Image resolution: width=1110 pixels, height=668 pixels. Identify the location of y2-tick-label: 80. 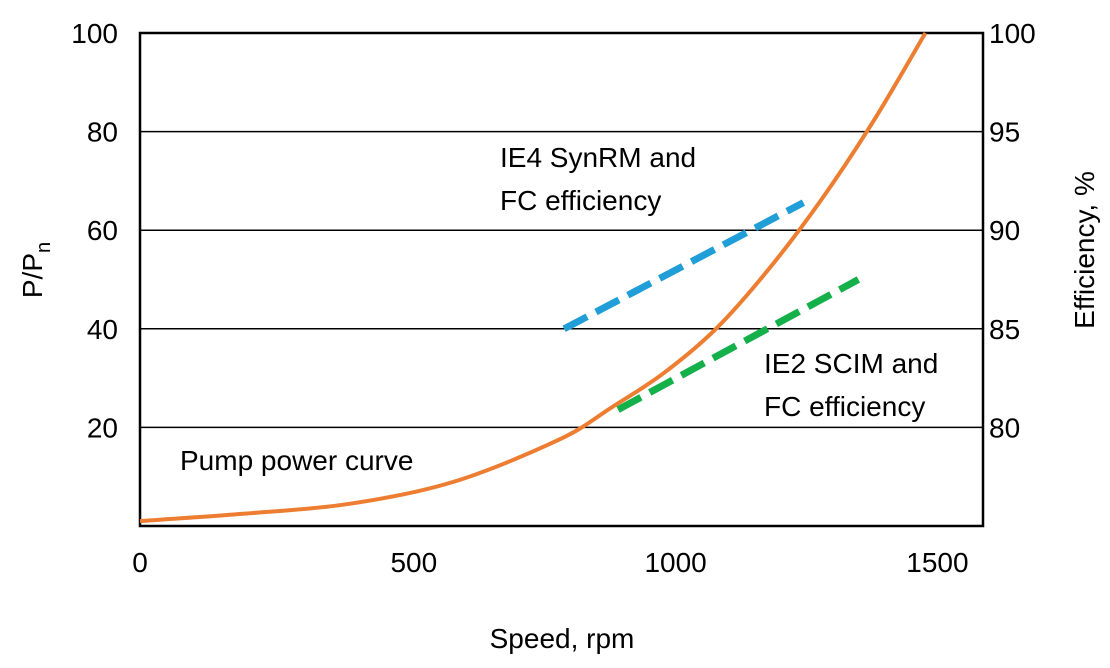
(1004, 427).